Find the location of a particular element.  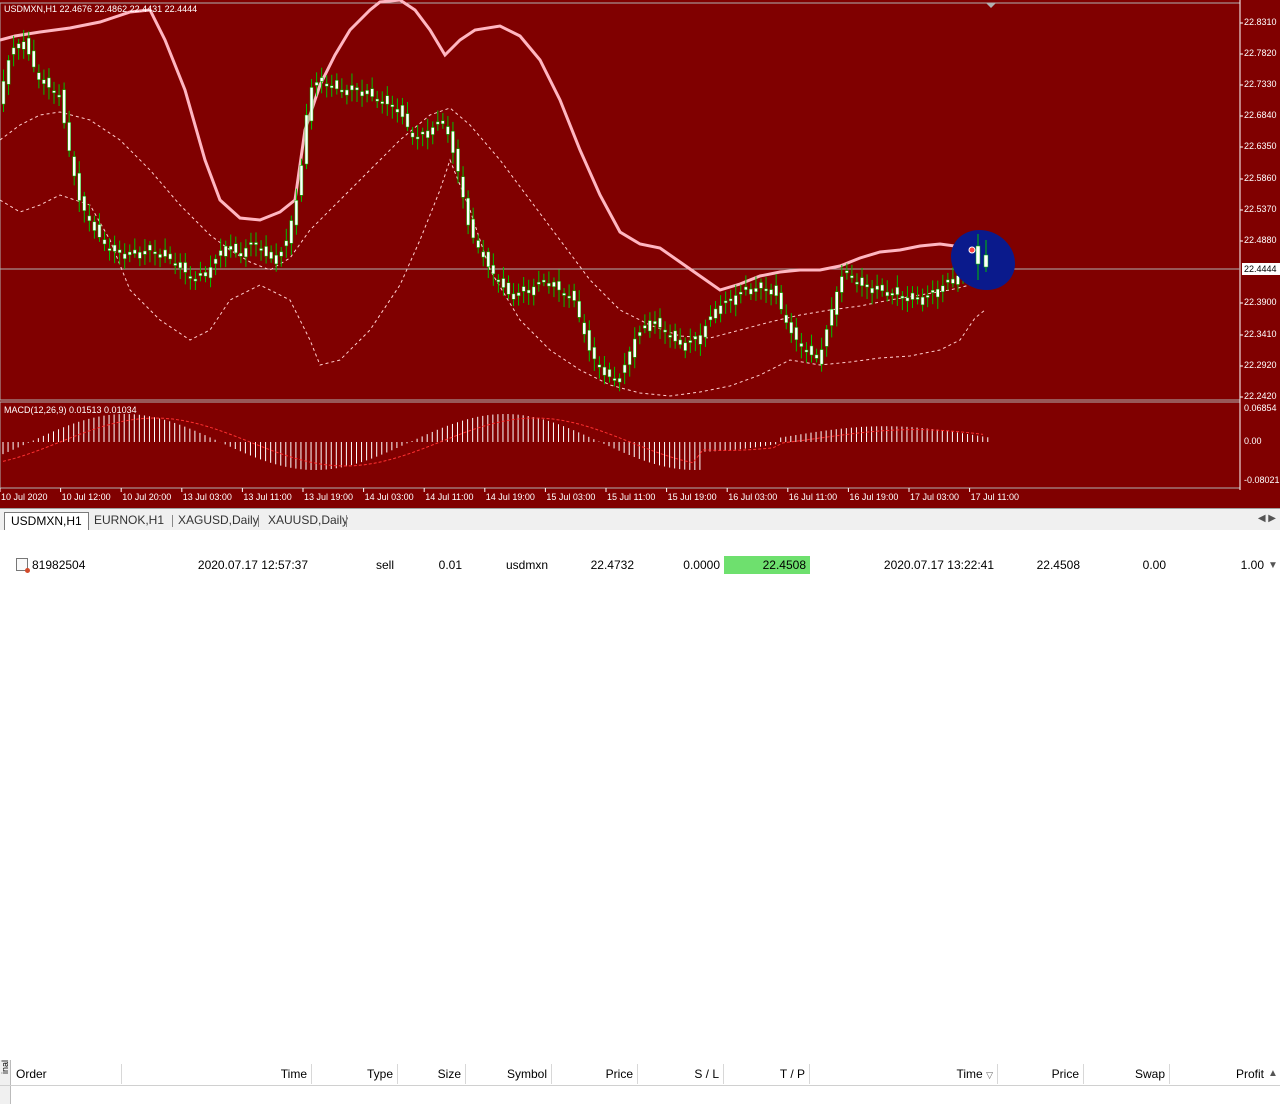

tab-separator is located at coordinates (346, 521).